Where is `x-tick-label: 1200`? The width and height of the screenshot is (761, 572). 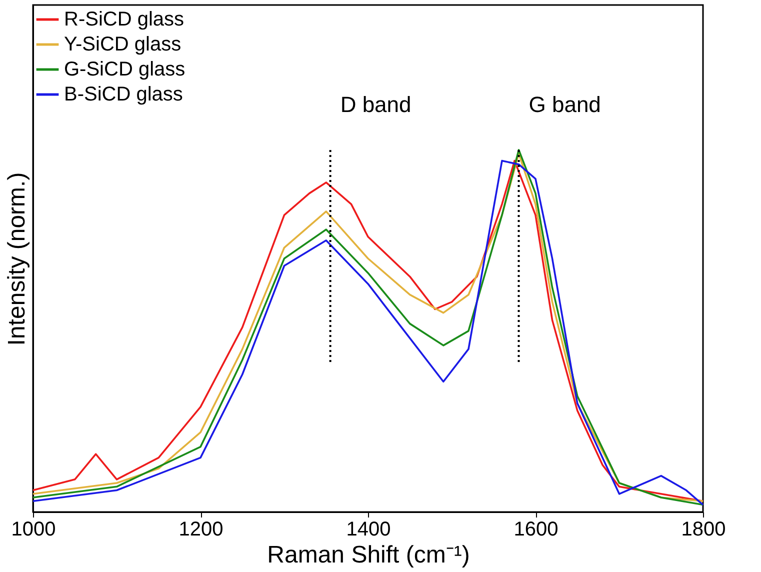 x-tick-label: 1200 is located at coordinates (201, 529).